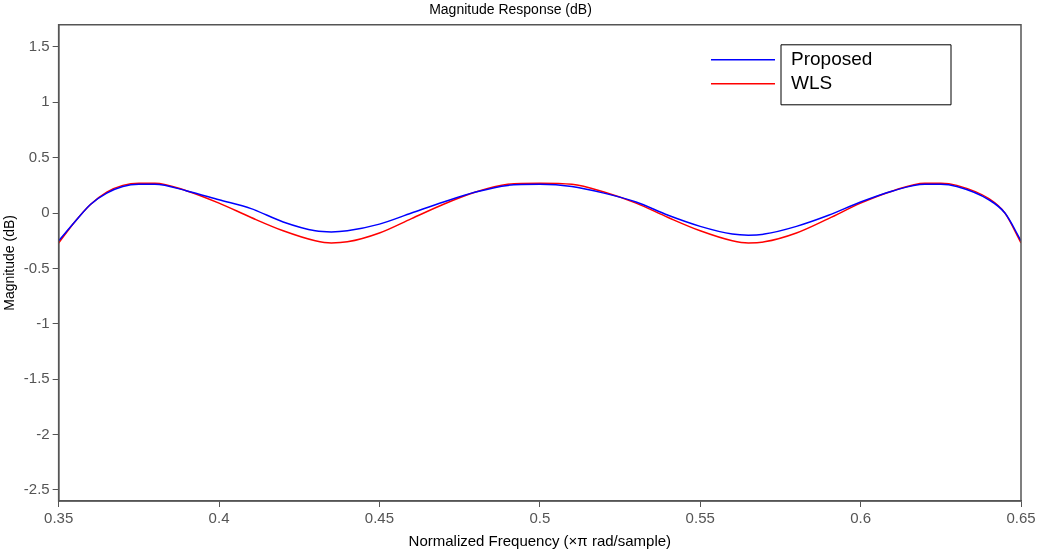 The height and width of the screenshot is (553, 1047). What do you see at coordinates (45, 212) in the screenshot?
I see `y-tick-label: 0` at bounding box center [45, 212].